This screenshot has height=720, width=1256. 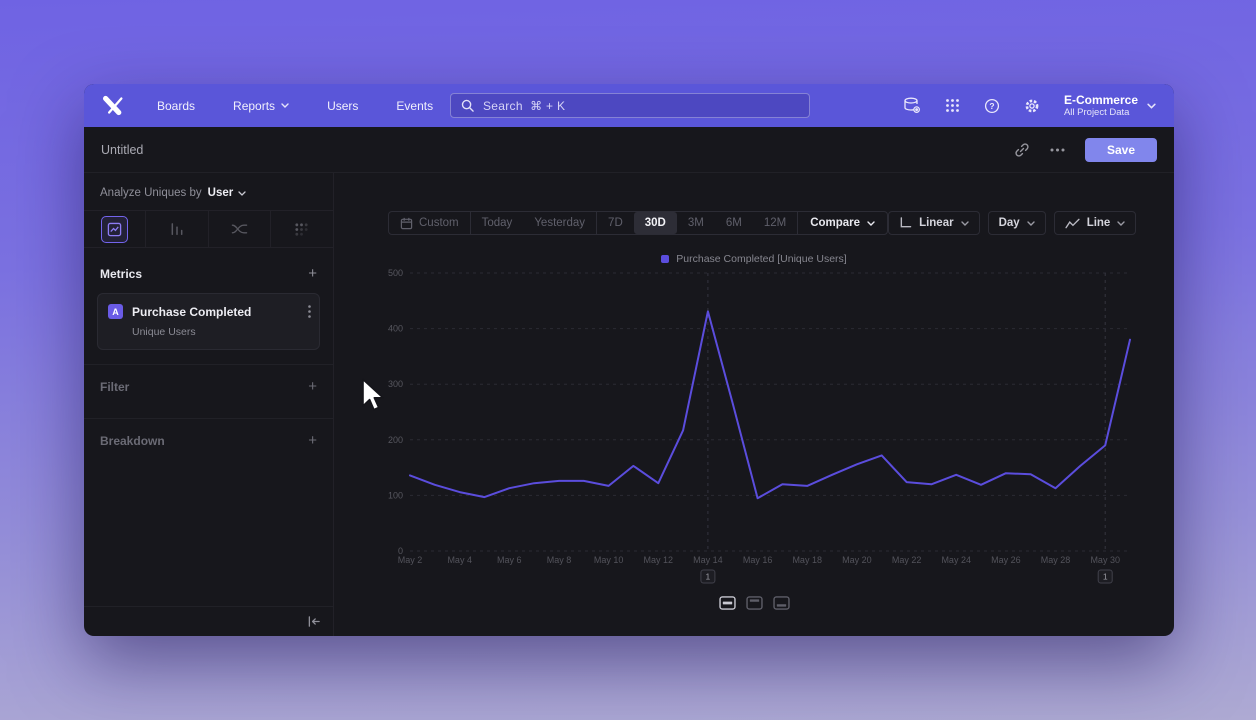 I want to click on range-label: Yesterday, so click(x=560, y=223).